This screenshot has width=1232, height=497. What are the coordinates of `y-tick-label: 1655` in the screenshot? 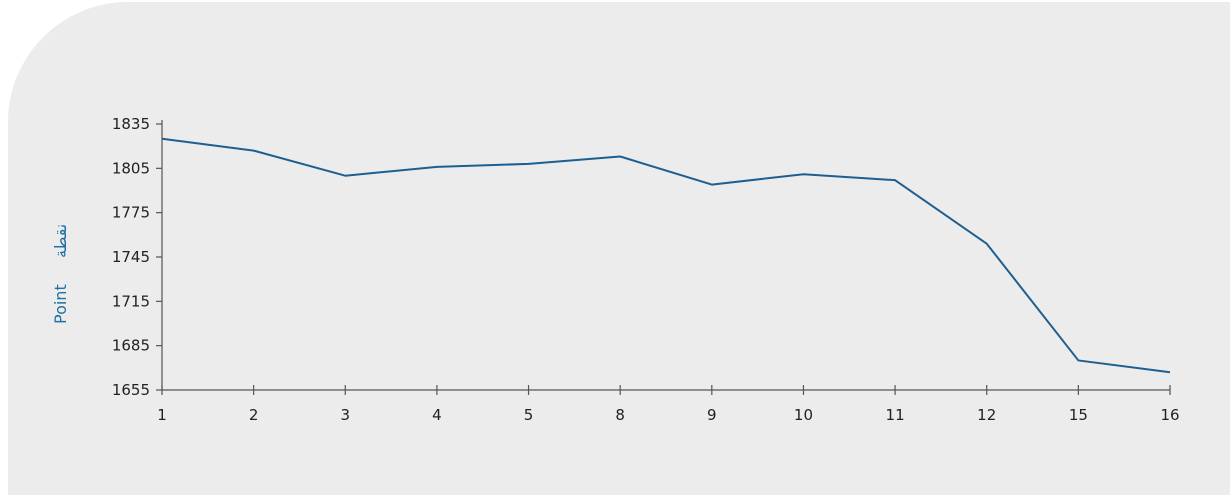 It's located at (131, 390).